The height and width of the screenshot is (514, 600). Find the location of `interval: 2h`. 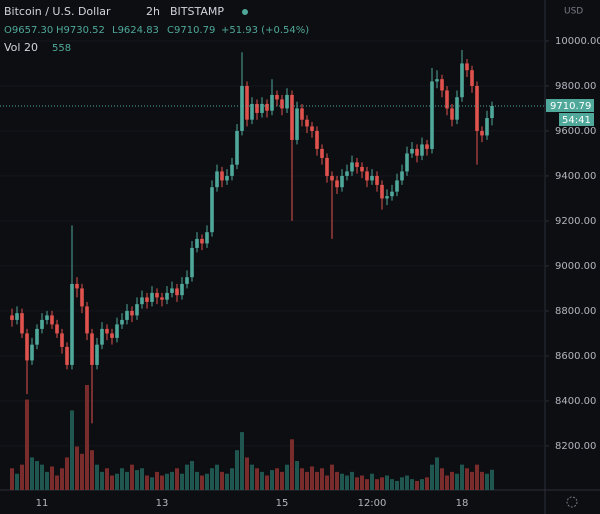

interval: 2h is located at coordinates (153, 11).